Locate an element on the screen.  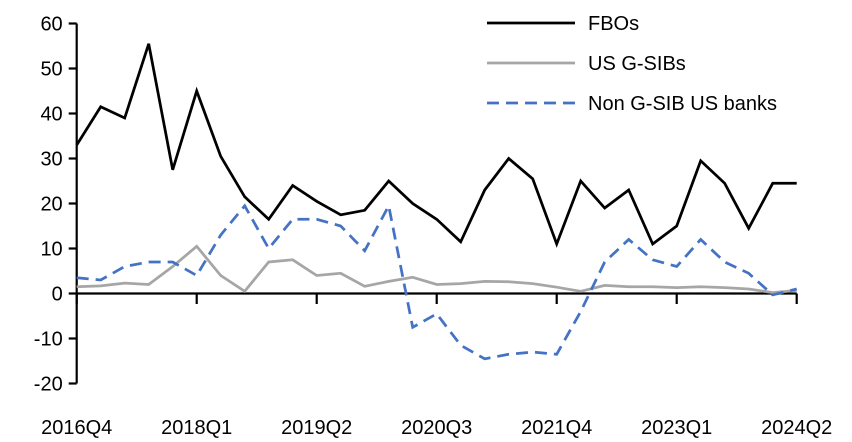
y-tick-label: 40 is located at coordinates (51, 115).